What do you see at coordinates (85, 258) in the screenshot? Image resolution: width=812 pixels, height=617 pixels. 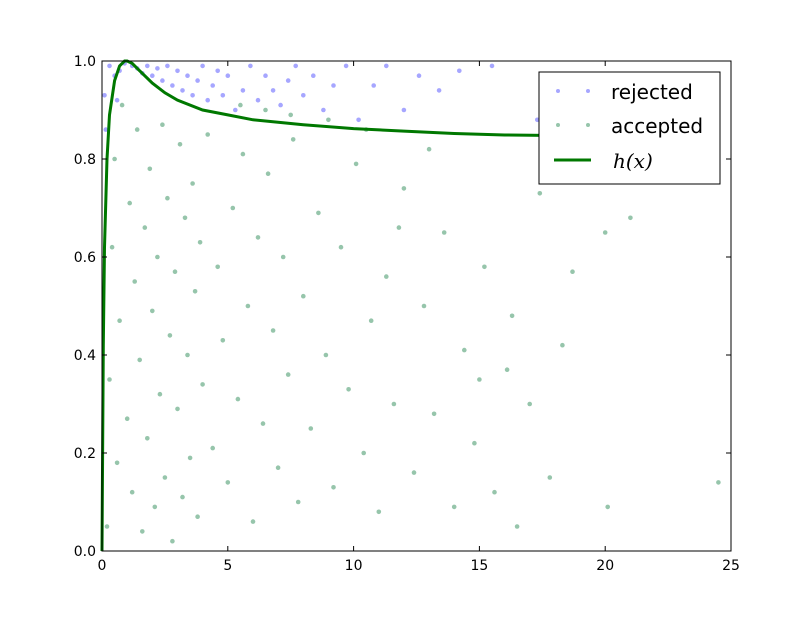 I see `y-tick-label-3: 0.6` at bounding box center [85, 258].